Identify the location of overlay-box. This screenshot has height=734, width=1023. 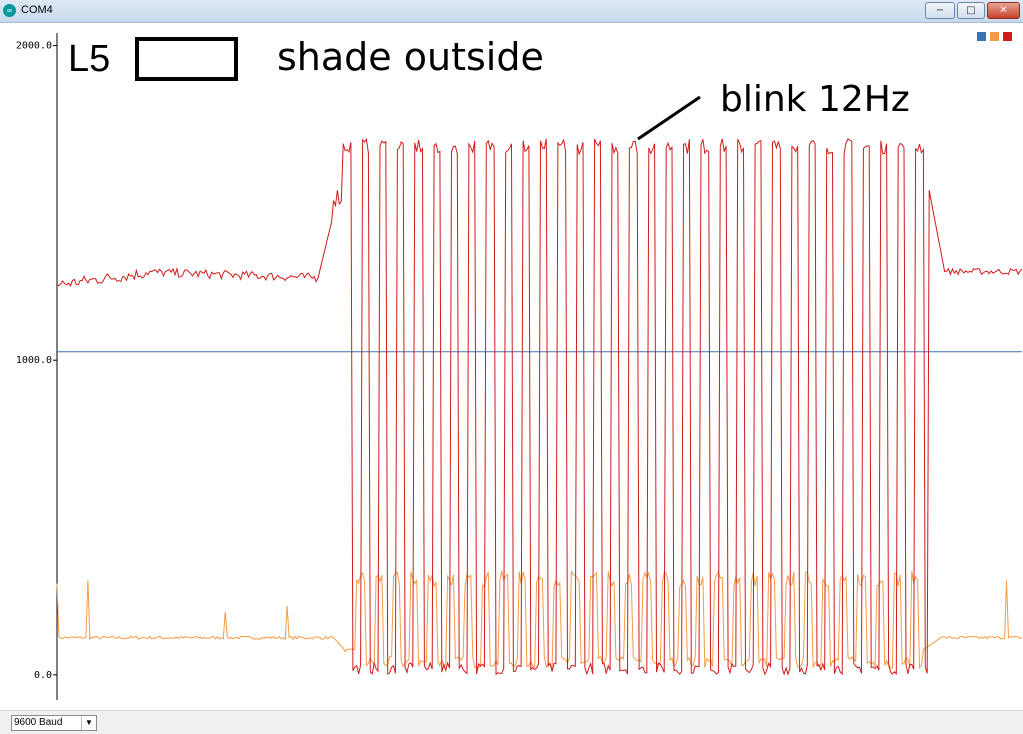
(186, 59).